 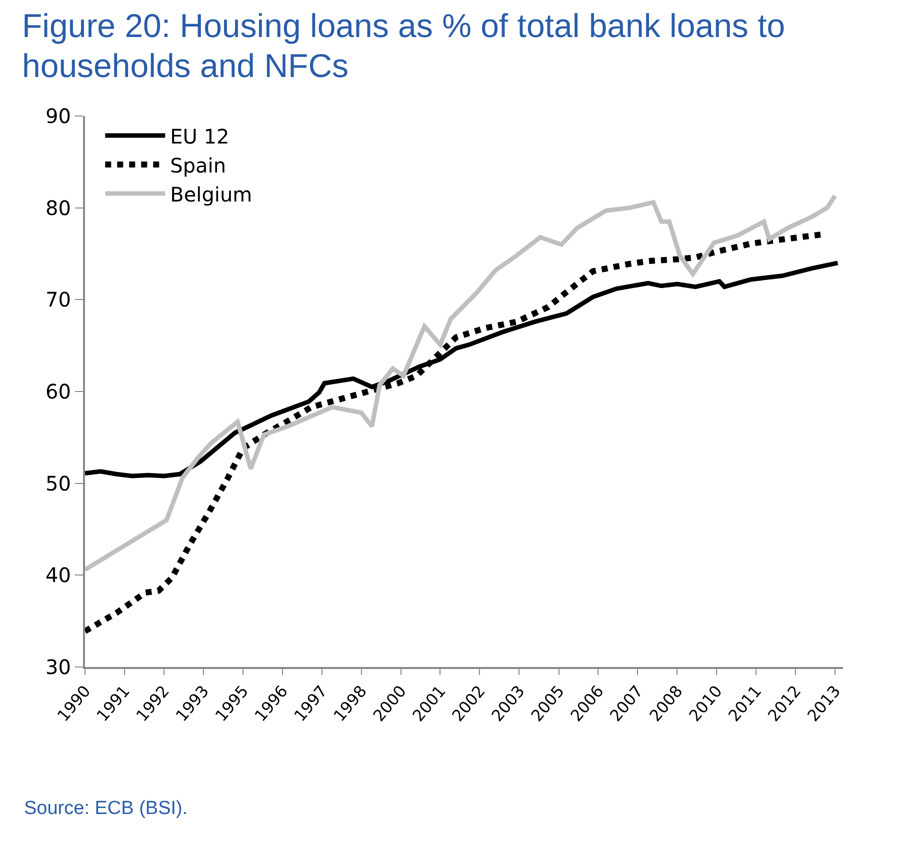 I want to click on chart-title: Figure 20: Housing loans as % of total bank loans to households and NFCs, so click(x=404, y=46).